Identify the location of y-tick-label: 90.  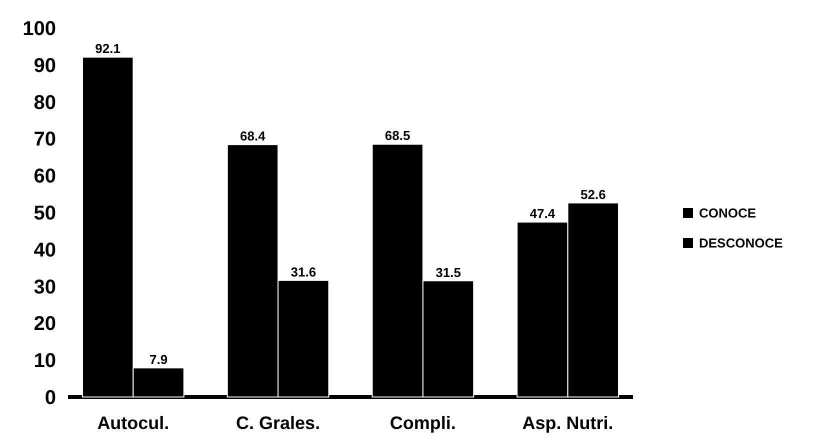
(45, 65).